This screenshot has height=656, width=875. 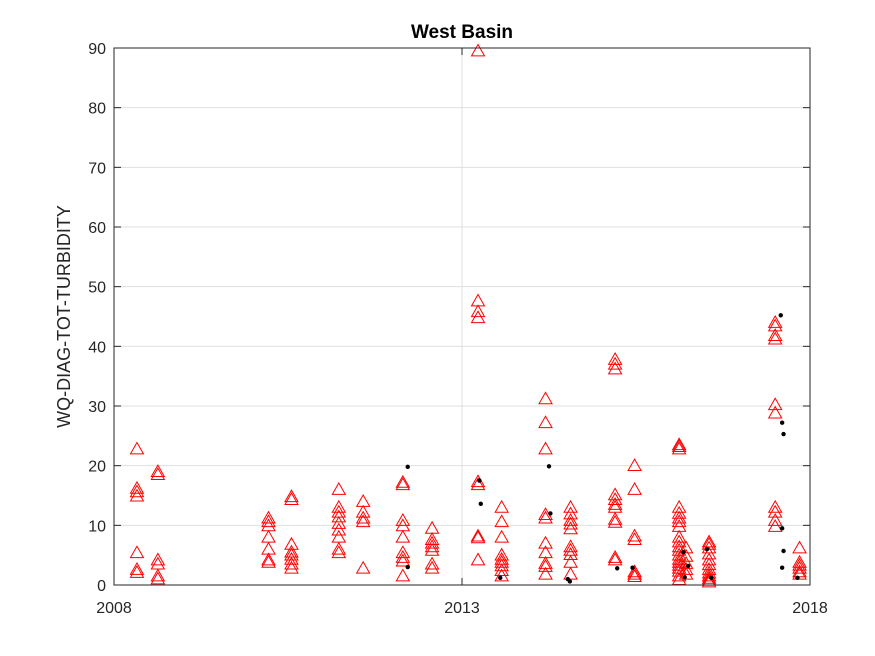 I want to click on y-tick-label: 30, so click(x=97, y=407).